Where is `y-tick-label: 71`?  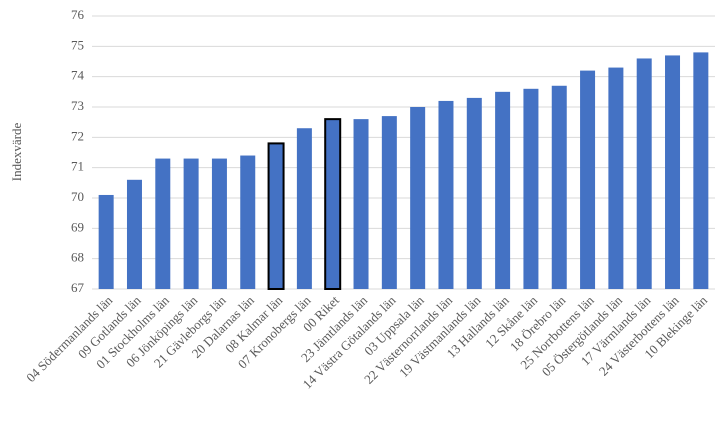 y-tick-label: 71 is located at coordinates (77, 166).